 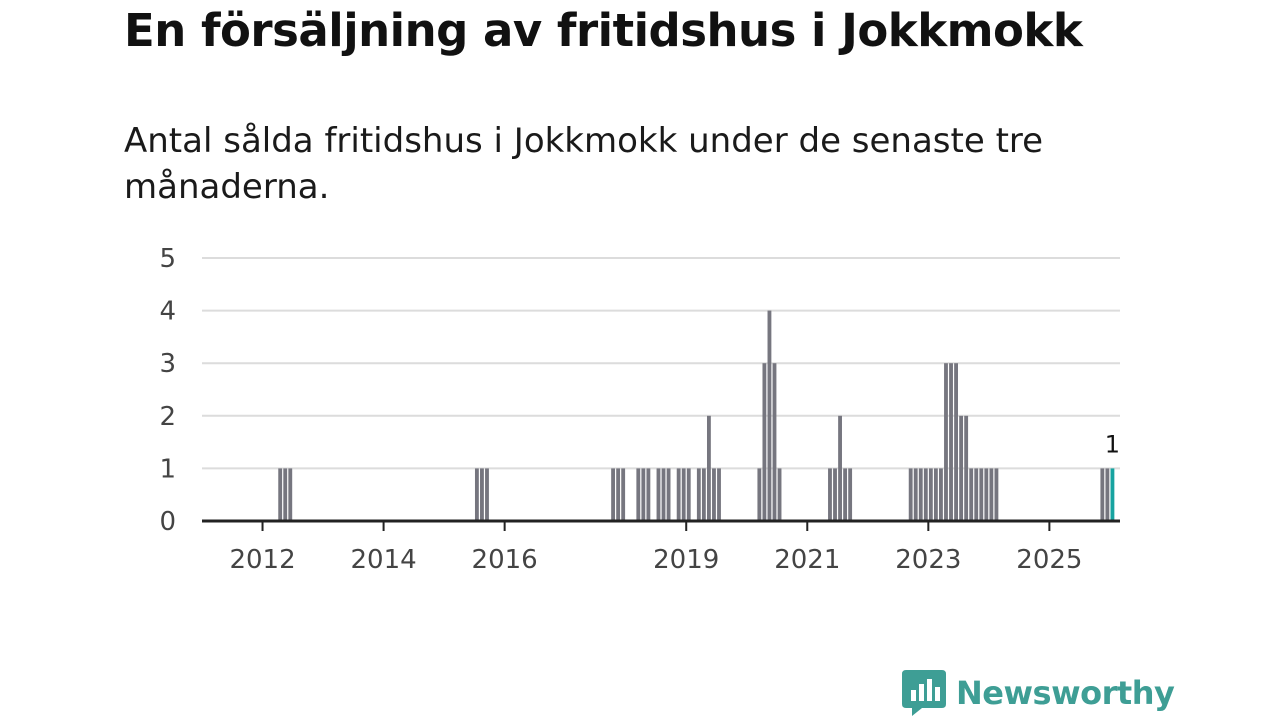 I want to click on x-tick-label: 2014, so click(x=383, y=560).